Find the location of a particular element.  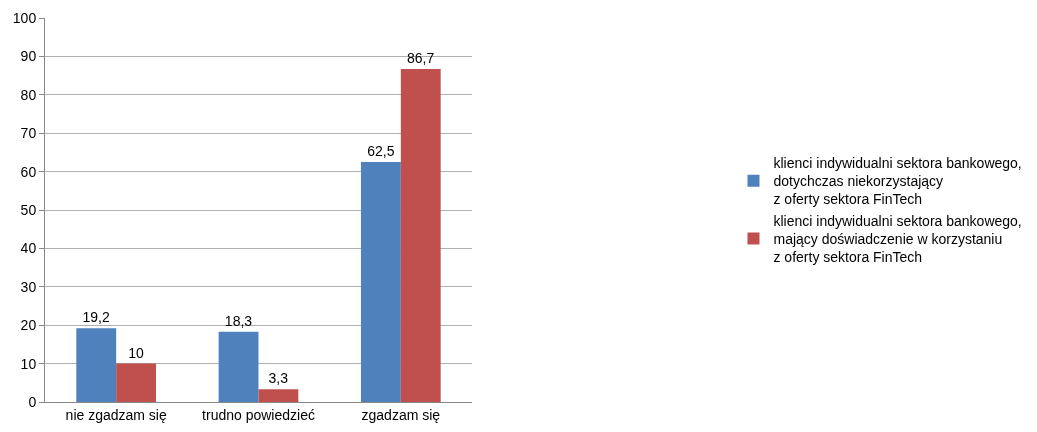

y-tick-label: 10 is located at coordinates (28, 363).